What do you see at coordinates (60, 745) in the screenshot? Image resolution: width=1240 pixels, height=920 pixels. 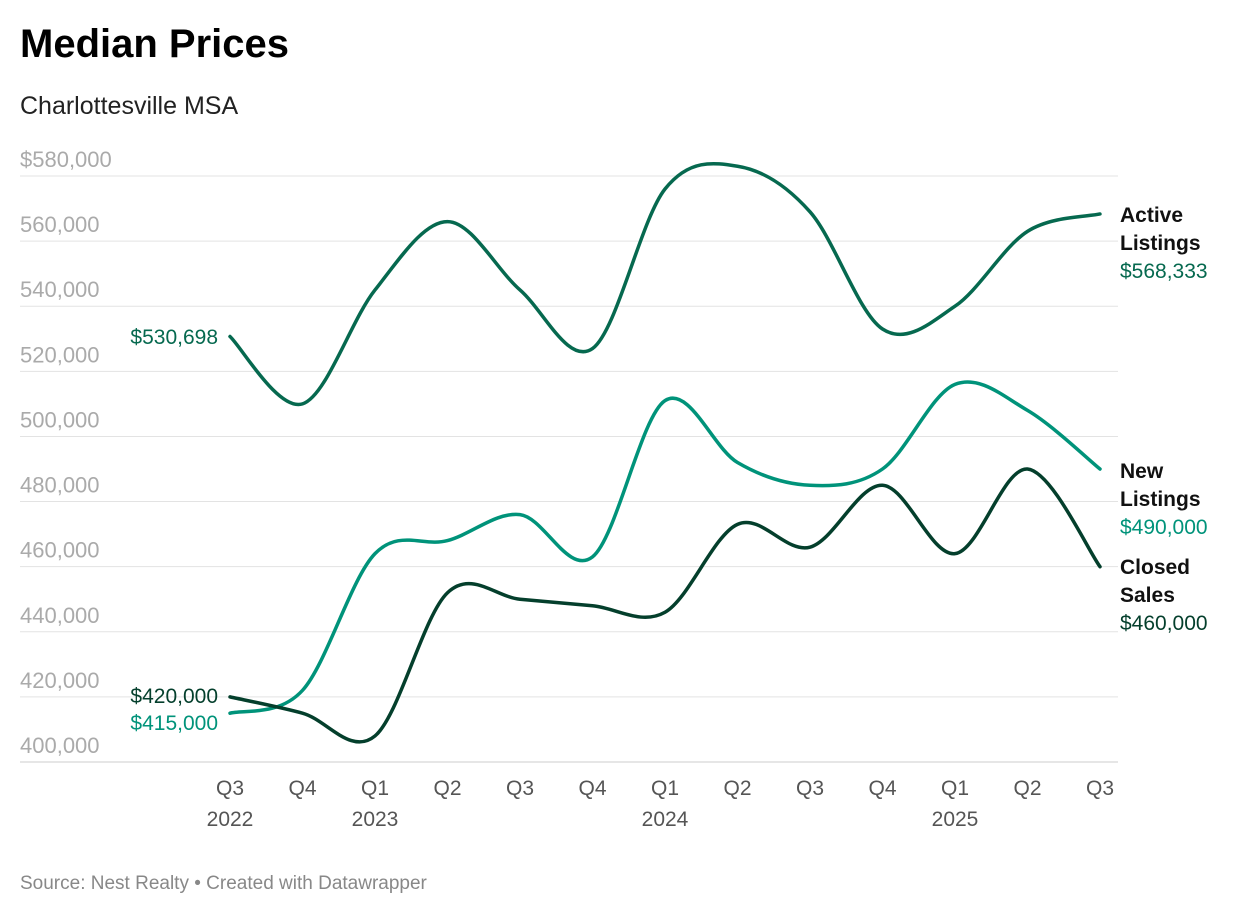 I see `y-tick-label: 400,000` at bounding box center [60, 745].